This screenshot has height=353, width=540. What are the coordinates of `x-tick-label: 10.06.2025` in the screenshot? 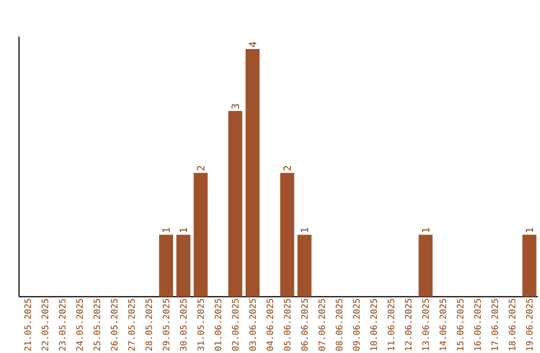 It's located at (374, 324).